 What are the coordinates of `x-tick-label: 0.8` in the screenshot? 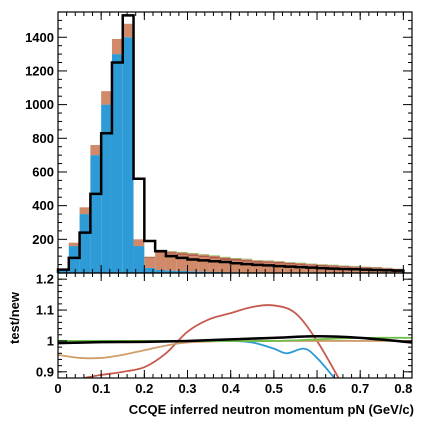 It's located at (403, 388).